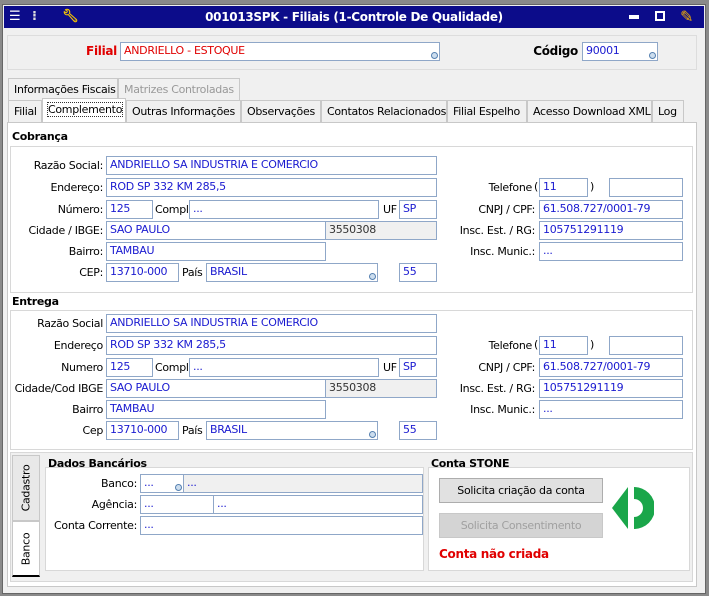 Image resolution: width=709 pixels, height=596 pixels. What do you see at coordinates (216, 230) in the screenshot?
I see `cobranca-cidade-input: SAO PAULO` at bounding box center [216, 230].